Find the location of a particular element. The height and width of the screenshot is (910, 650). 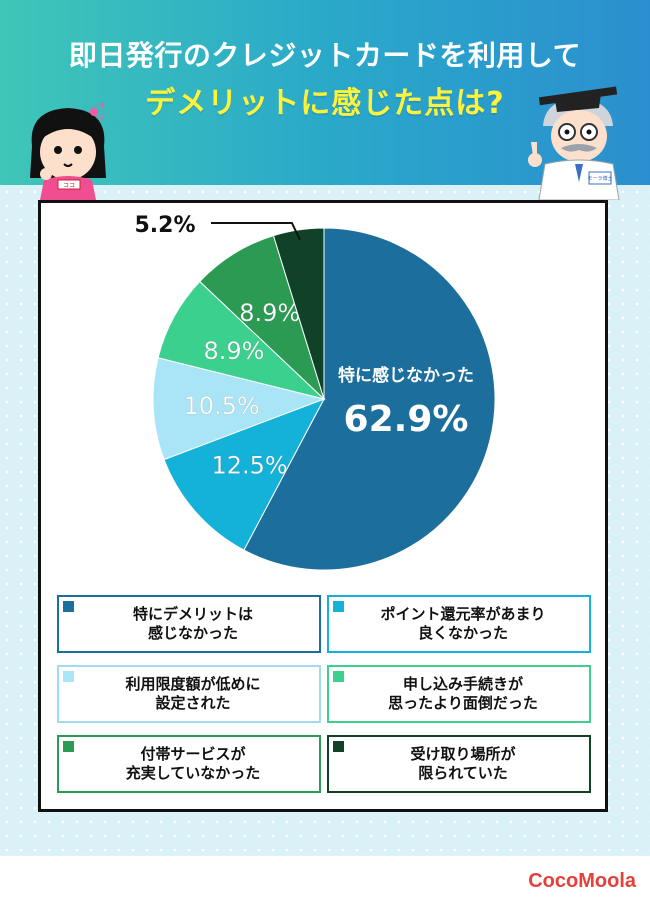

page-title: 即日発行のクレジットカードを利用して is located at coordinates (325, 55).